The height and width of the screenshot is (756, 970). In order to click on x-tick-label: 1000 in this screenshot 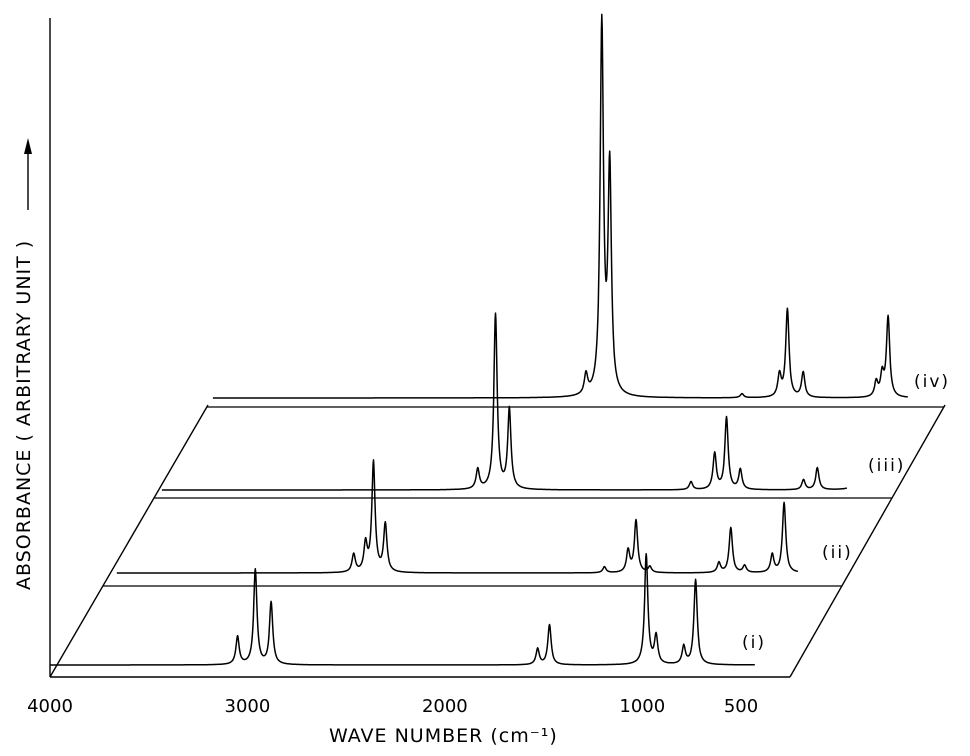, I will do `click(642, 706)`.